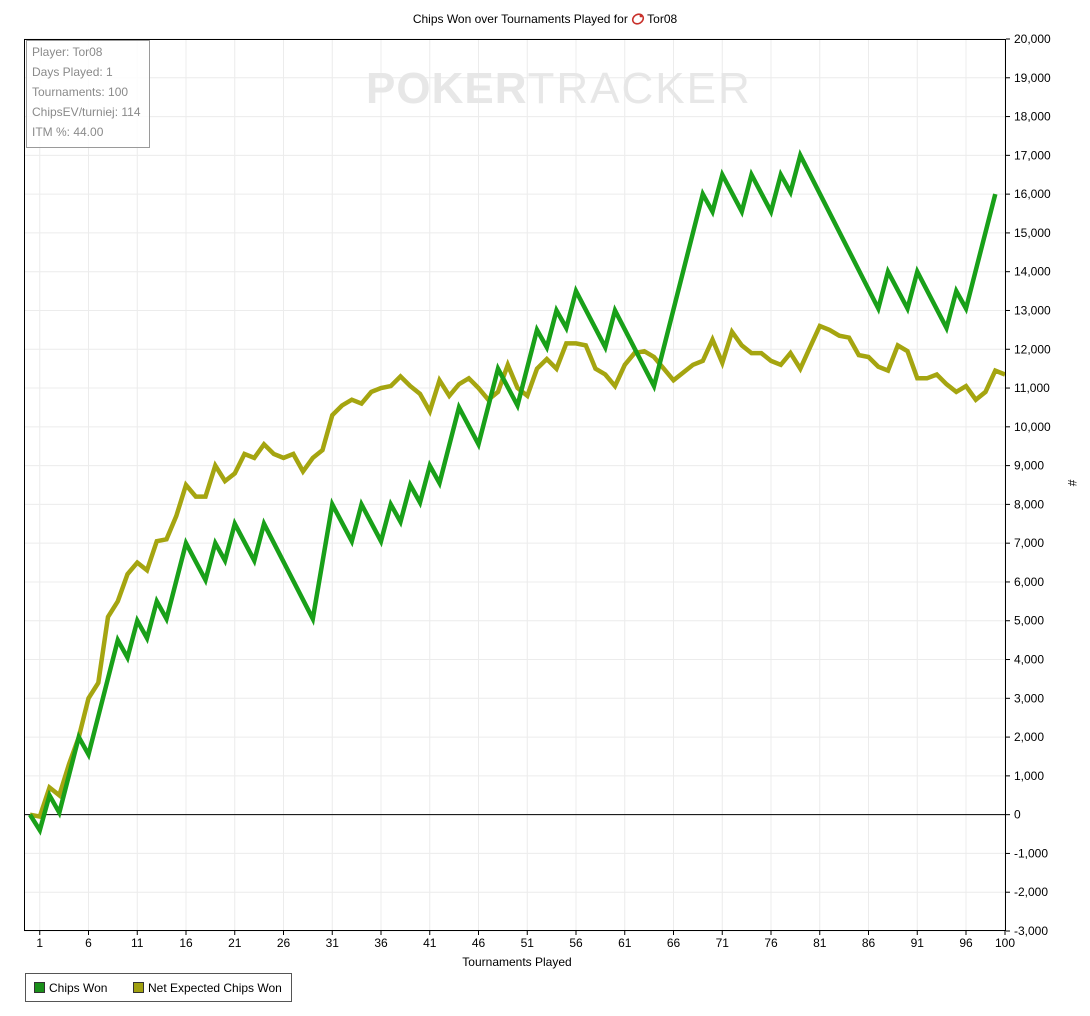 This screenshot has height=1016, width=1090. Describe the element at coordinates (1029, 582) in the screenshot. I see `y-tick-label: 6,000` at that location.